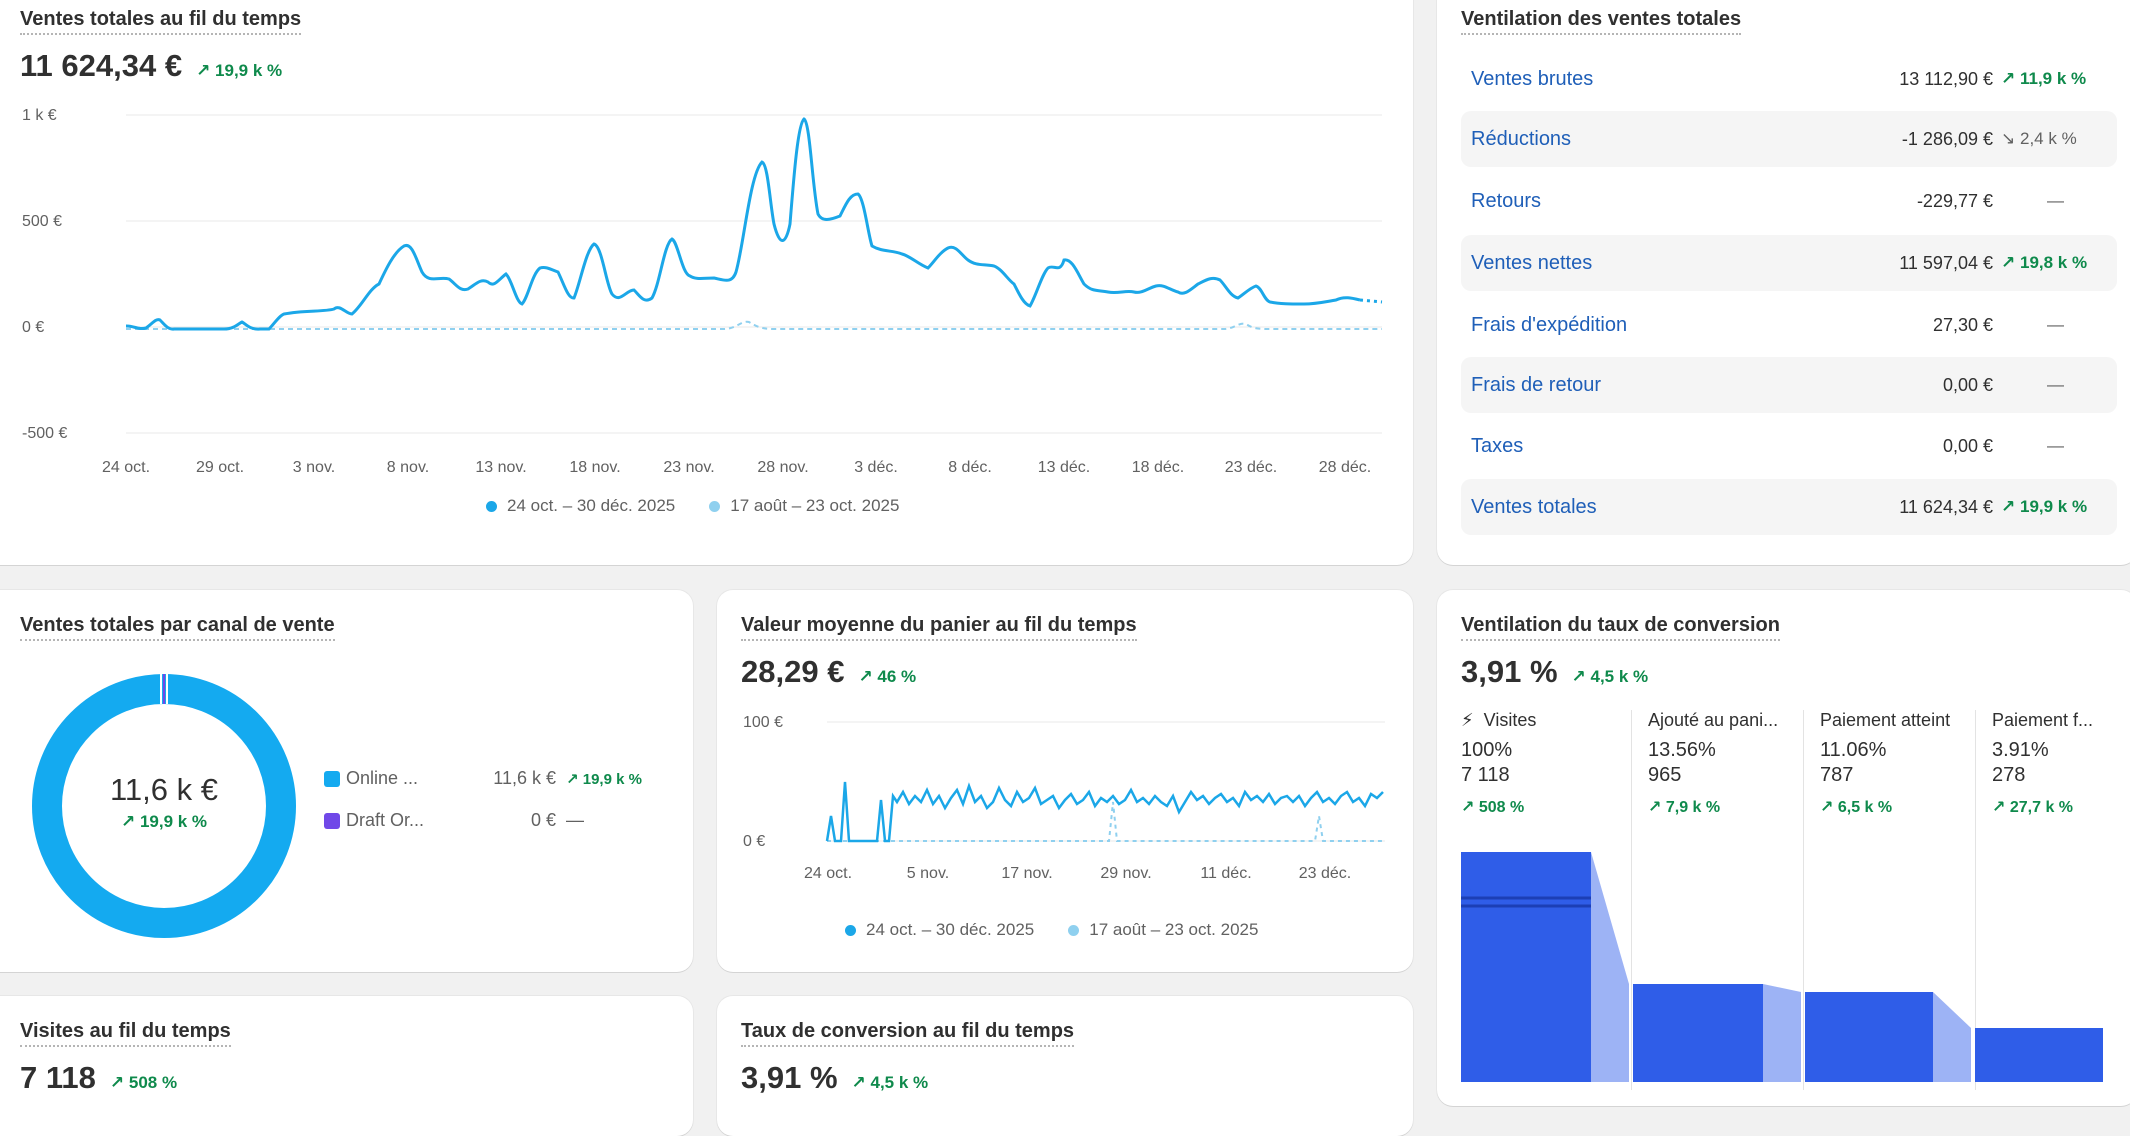  I want to click on funnel-axis-break, so click(1526, 876).